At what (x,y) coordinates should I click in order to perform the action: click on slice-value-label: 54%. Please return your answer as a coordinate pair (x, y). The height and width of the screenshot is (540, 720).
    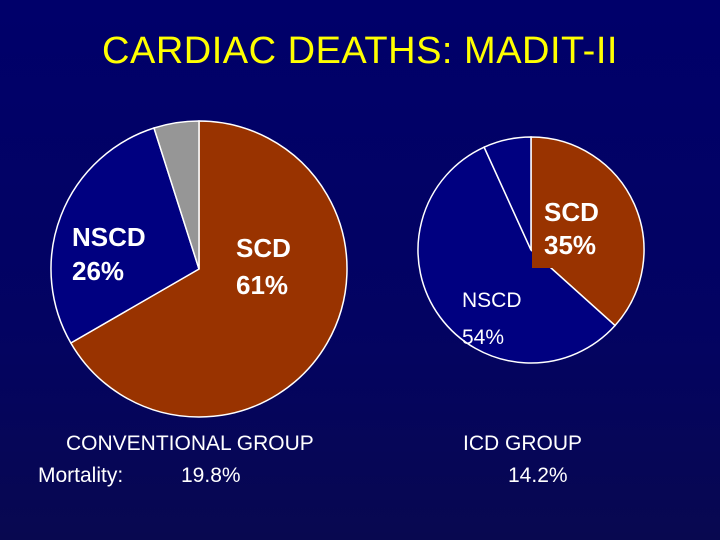
    Looking at the image, I should click on (483, 337).